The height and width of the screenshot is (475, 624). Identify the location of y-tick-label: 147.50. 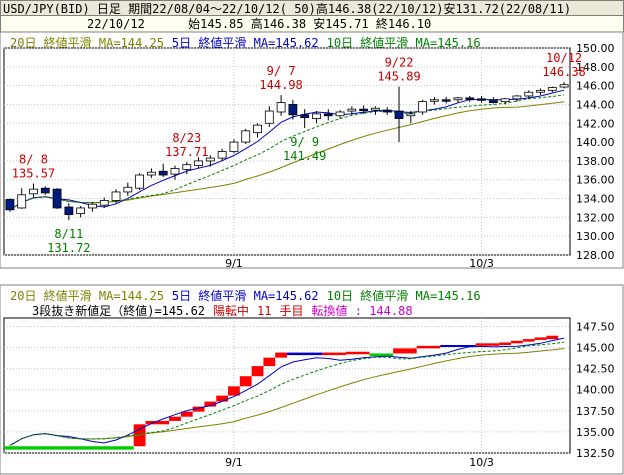
(595, 326).